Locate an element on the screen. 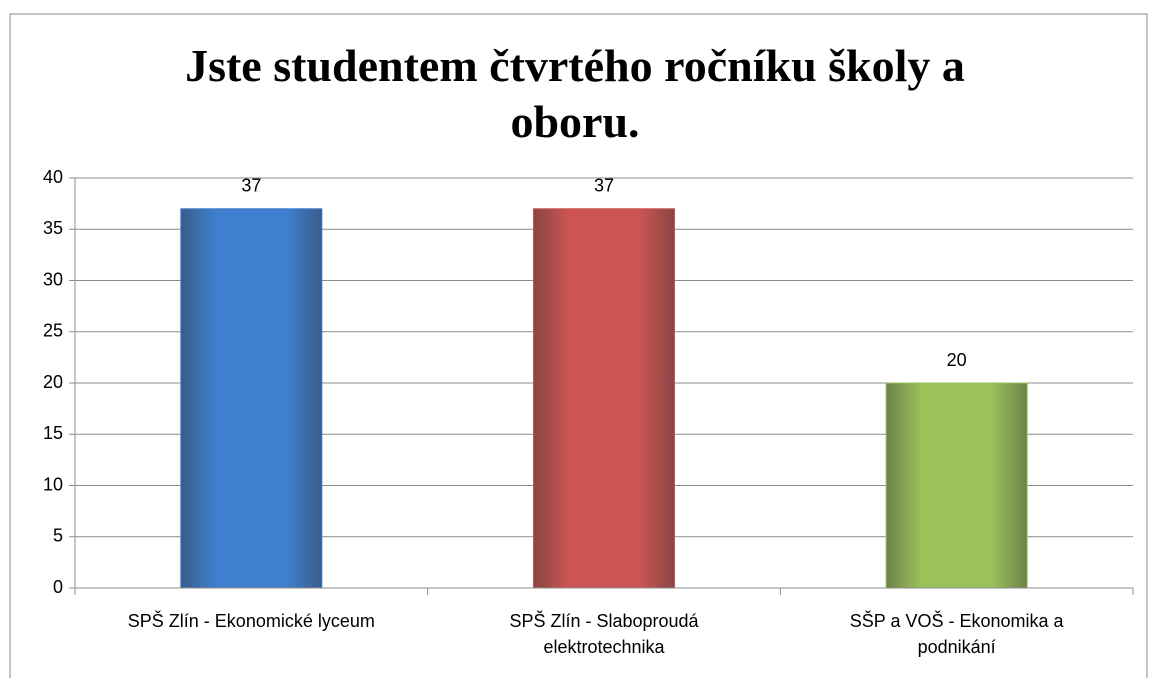 The width and height of the screenshot is (1149, 678). y-tick-label: 5 is located at coordinates (58, 536).